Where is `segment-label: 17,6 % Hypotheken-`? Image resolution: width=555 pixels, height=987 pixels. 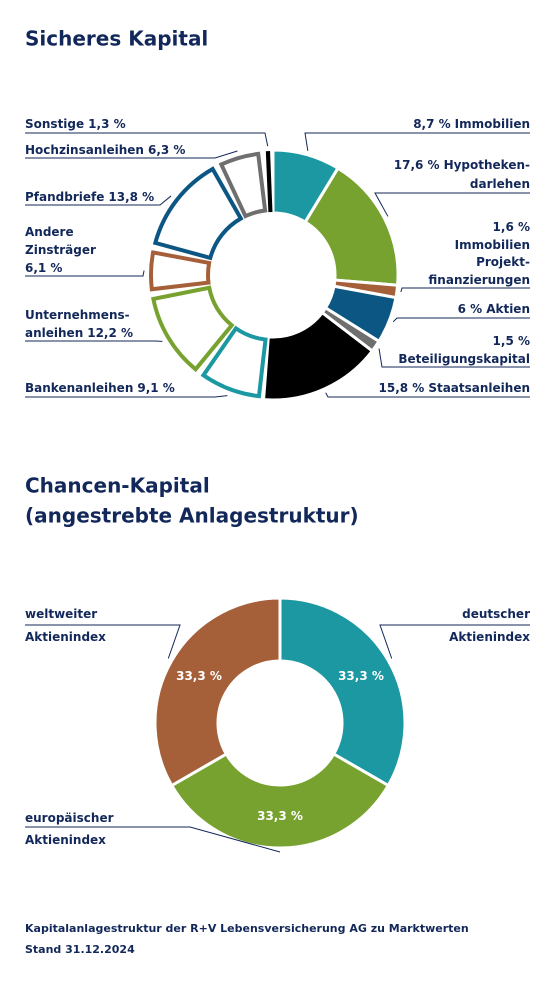
segment-label: 17,6 % Hypotheken- is located at coordinates (462, 165).